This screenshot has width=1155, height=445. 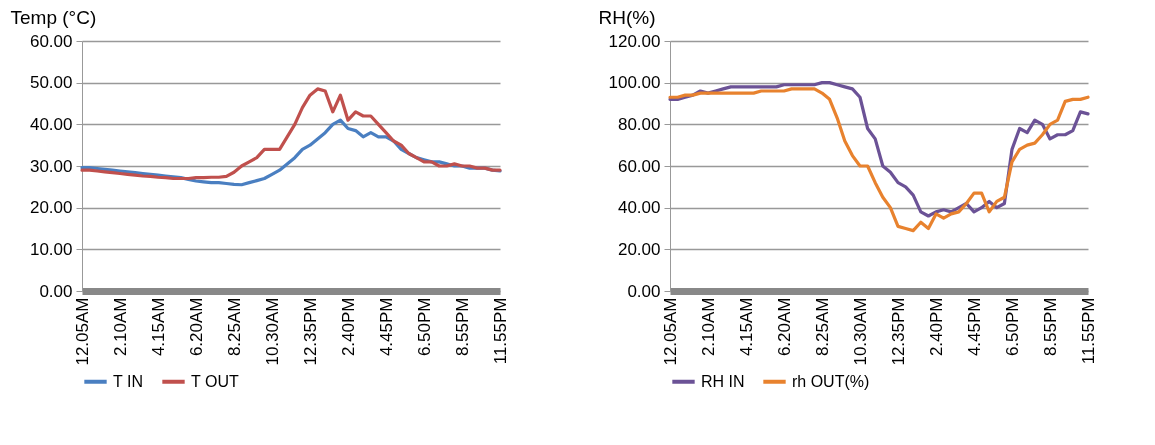 I want to click on y-axis-title: Temp (°C), so click(x=53, y=17).